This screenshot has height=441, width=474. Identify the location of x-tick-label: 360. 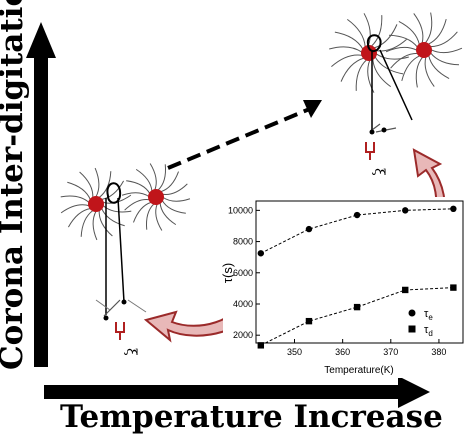
(342, 352).